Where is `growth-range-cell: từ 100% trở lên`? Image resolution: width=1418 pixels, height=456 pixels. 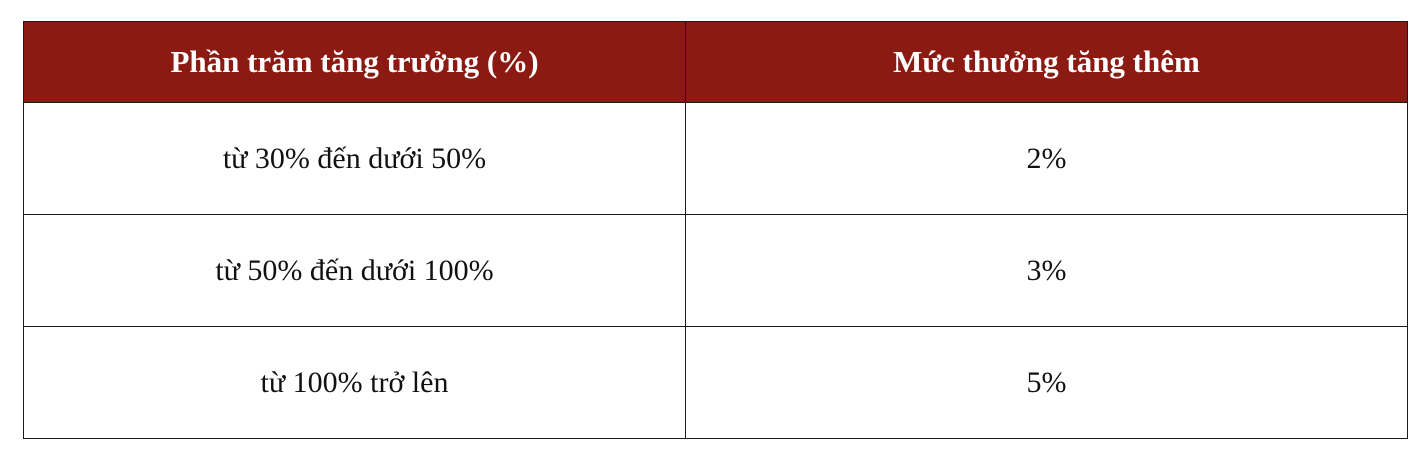 growth-range-cell: từ 100% trở lên is located at coordinates (354, 382).